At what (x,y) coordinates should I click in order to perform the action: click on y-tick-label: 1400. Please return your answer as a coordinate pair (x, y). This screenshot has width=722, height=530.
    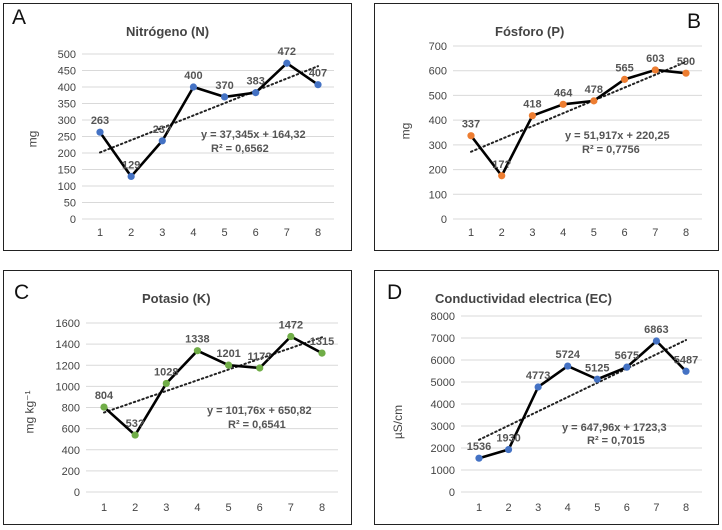
    Looking at the image, I should click on (68, 345).